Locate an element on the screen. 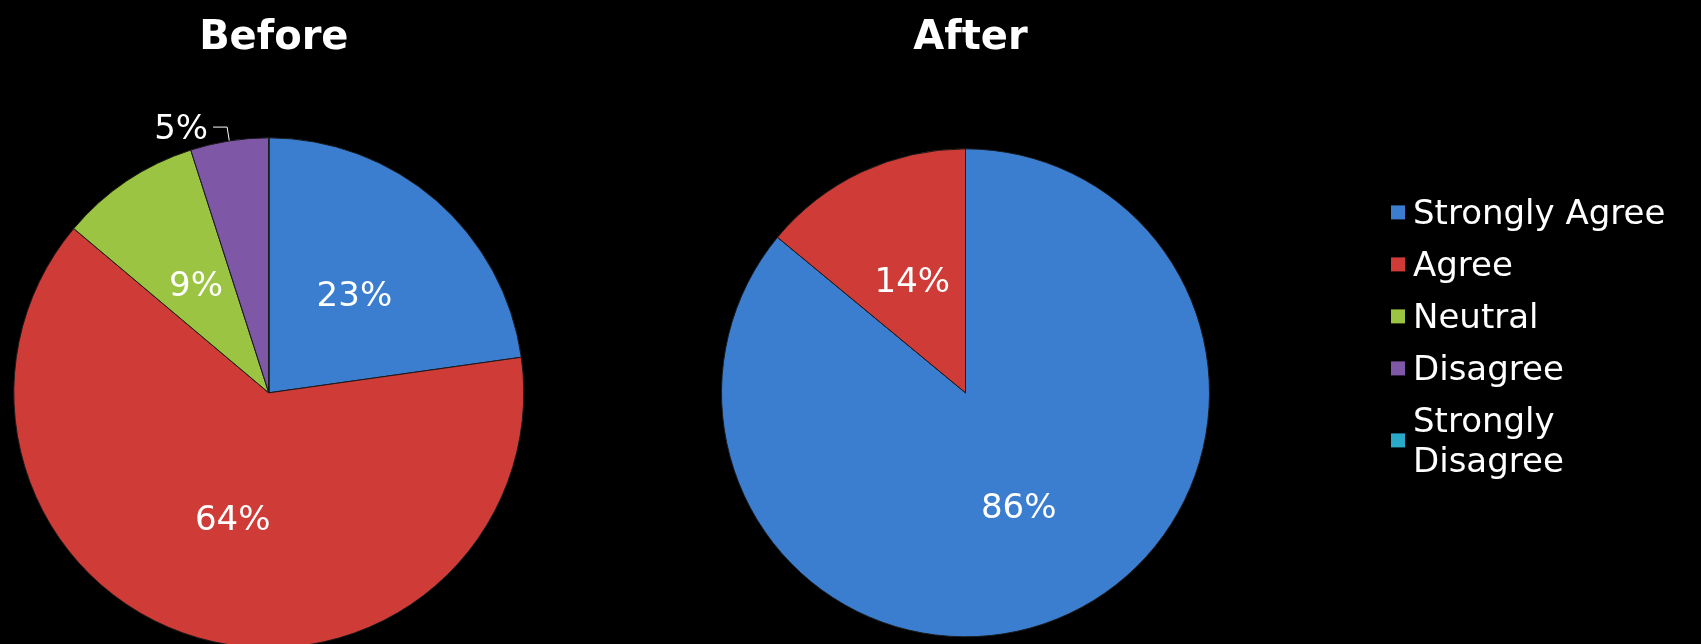 This screenshot has width=1701, height=644. data-label: 9% is located at coordinates (196, 284).